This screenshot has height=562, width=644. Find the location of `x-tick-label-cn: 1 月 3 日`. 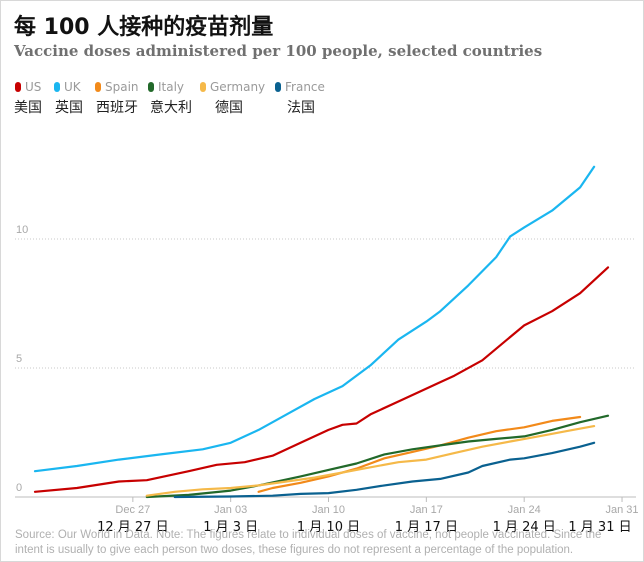

x-tick-label-cn: 1 月 3 日 is located at coordinates (231, 527).